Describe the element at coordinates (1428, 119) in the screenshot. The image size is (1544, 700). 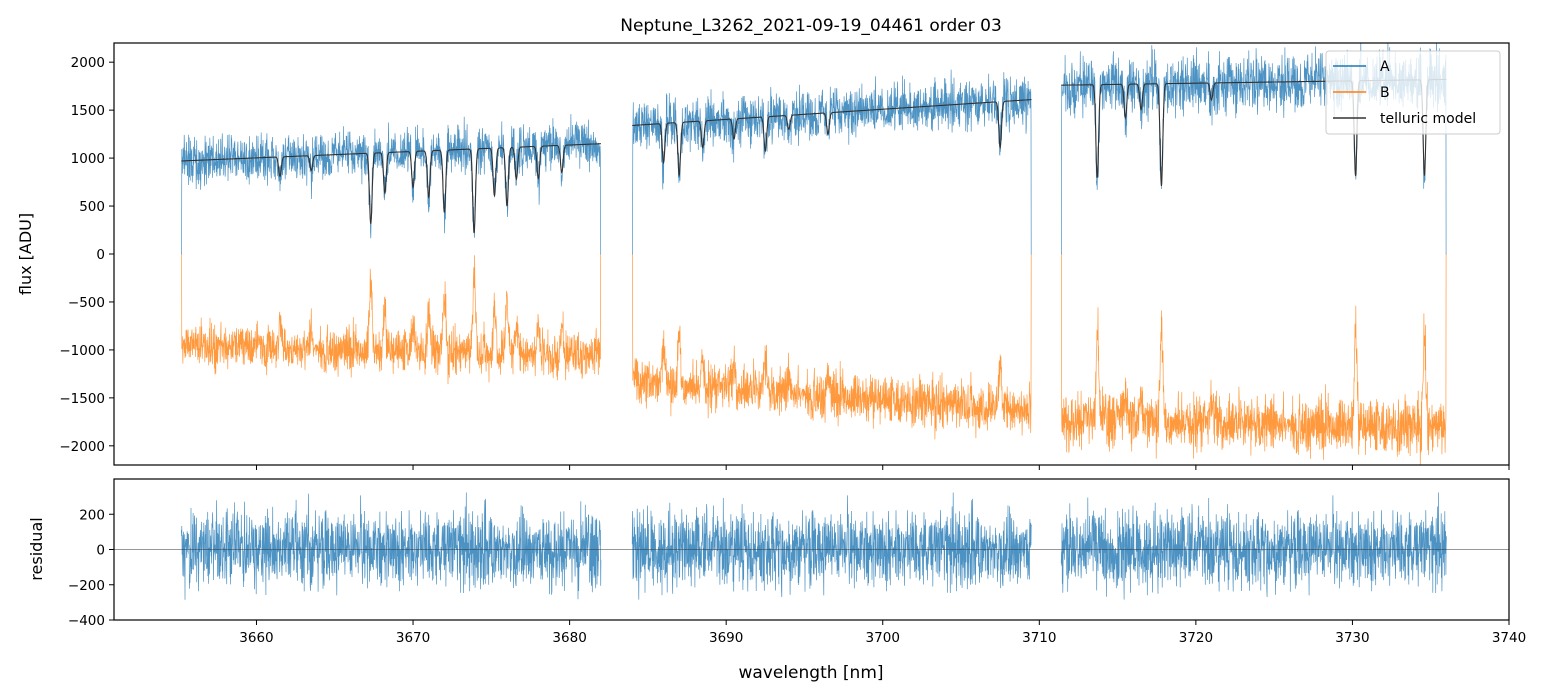
I see `legend-entry: telluric model` at that location.